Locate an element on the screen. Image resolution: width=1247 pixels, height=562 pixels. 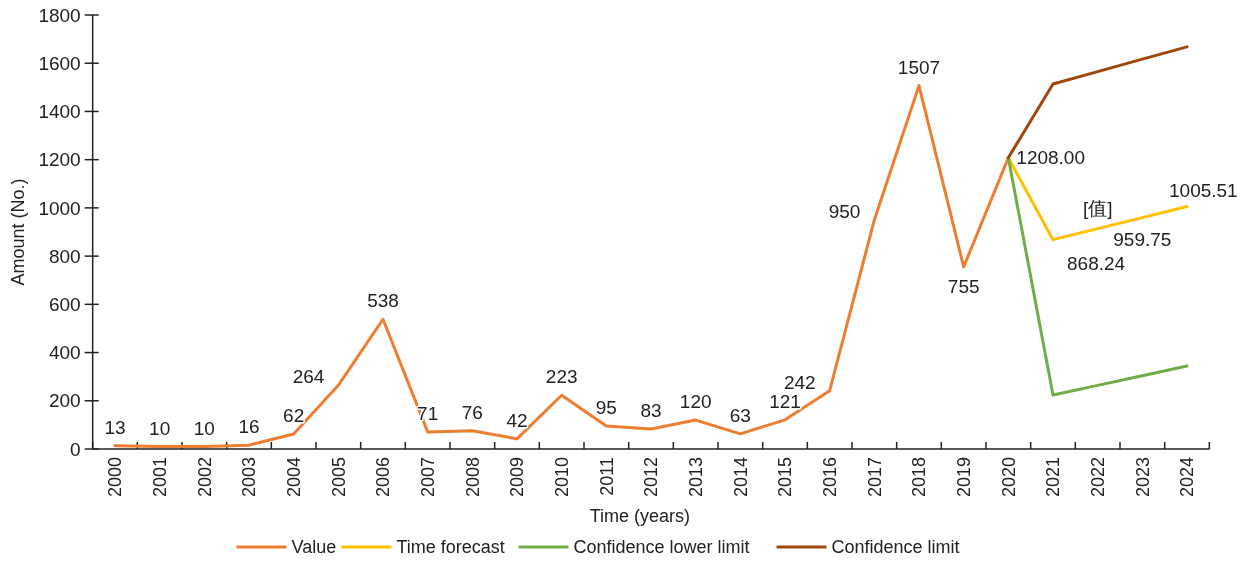
x-tick-label: 2010 is located at coordinates (561, 477).